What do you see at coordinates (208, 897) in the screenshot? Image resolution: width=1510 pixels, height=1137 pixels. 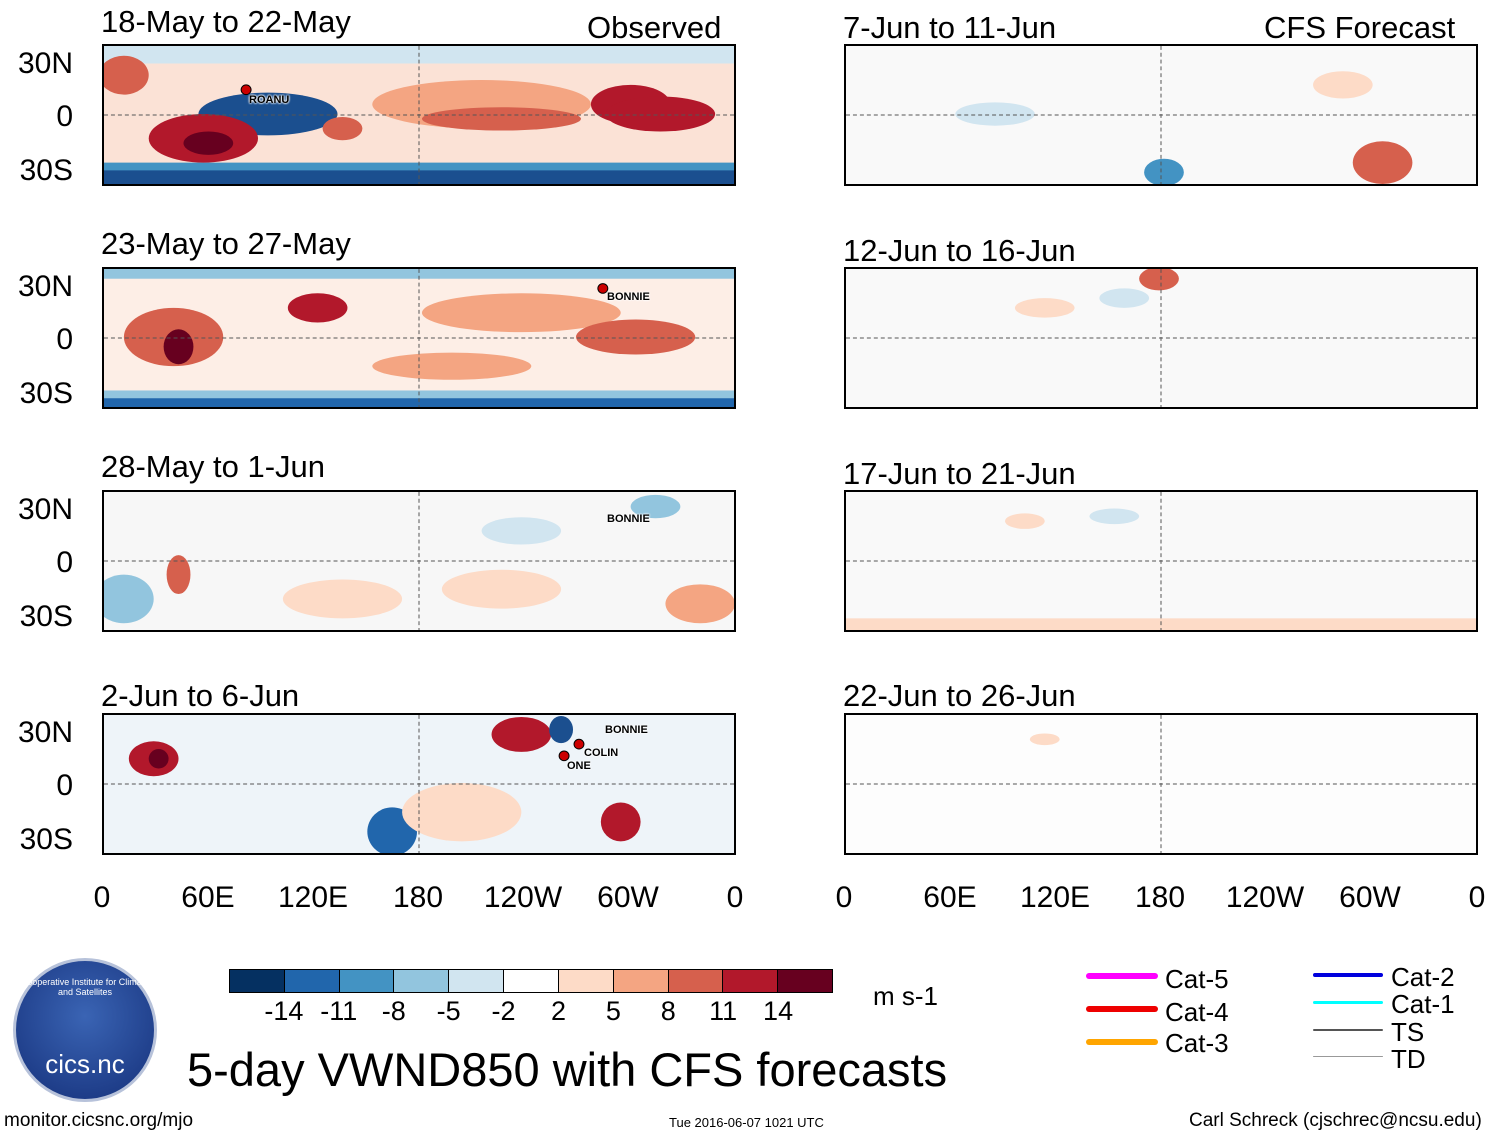 I see `xlabel-obs-60e: 60E` at bounding box center [208, 897].